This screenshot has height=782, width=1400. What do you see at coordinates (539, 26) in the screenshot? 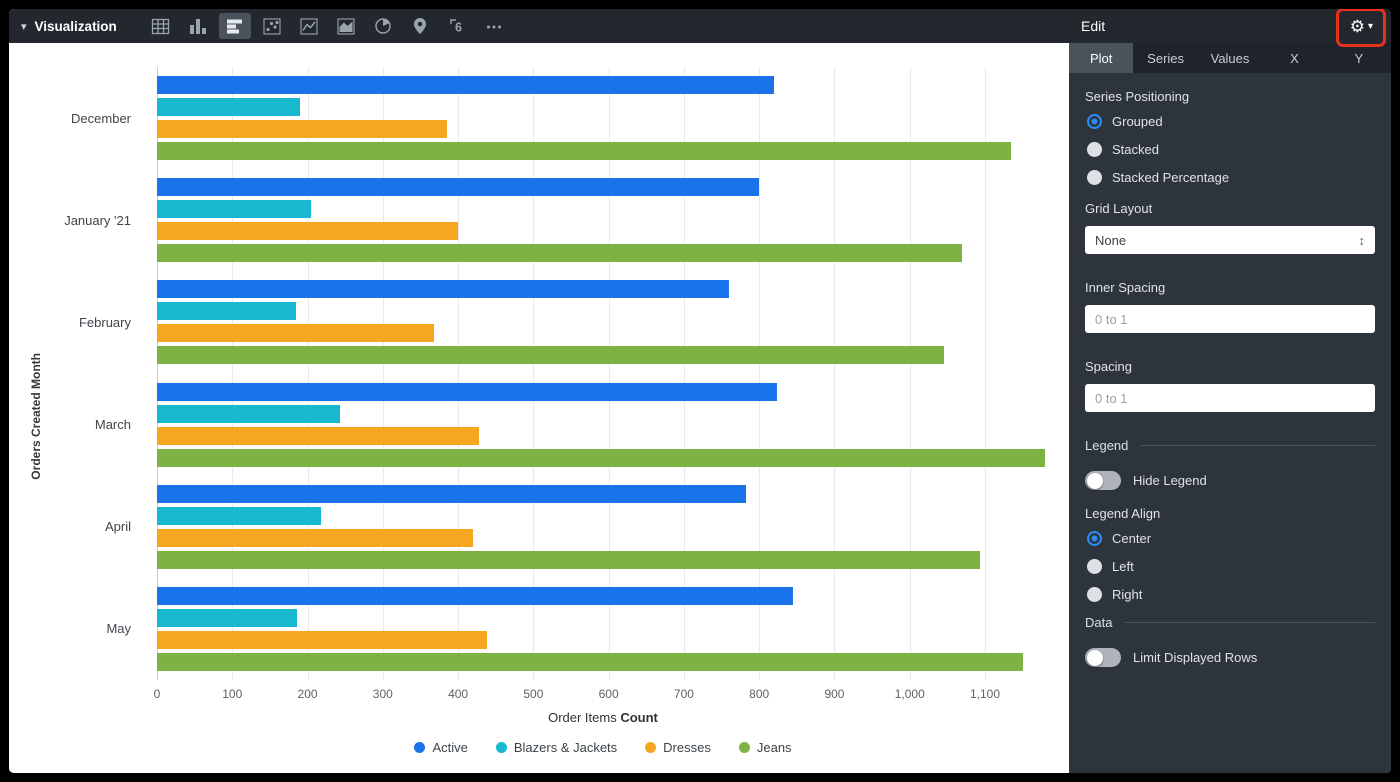
I see `visualization-toolbar: ▾ Visualization 6` at bounding box center [539, 26].